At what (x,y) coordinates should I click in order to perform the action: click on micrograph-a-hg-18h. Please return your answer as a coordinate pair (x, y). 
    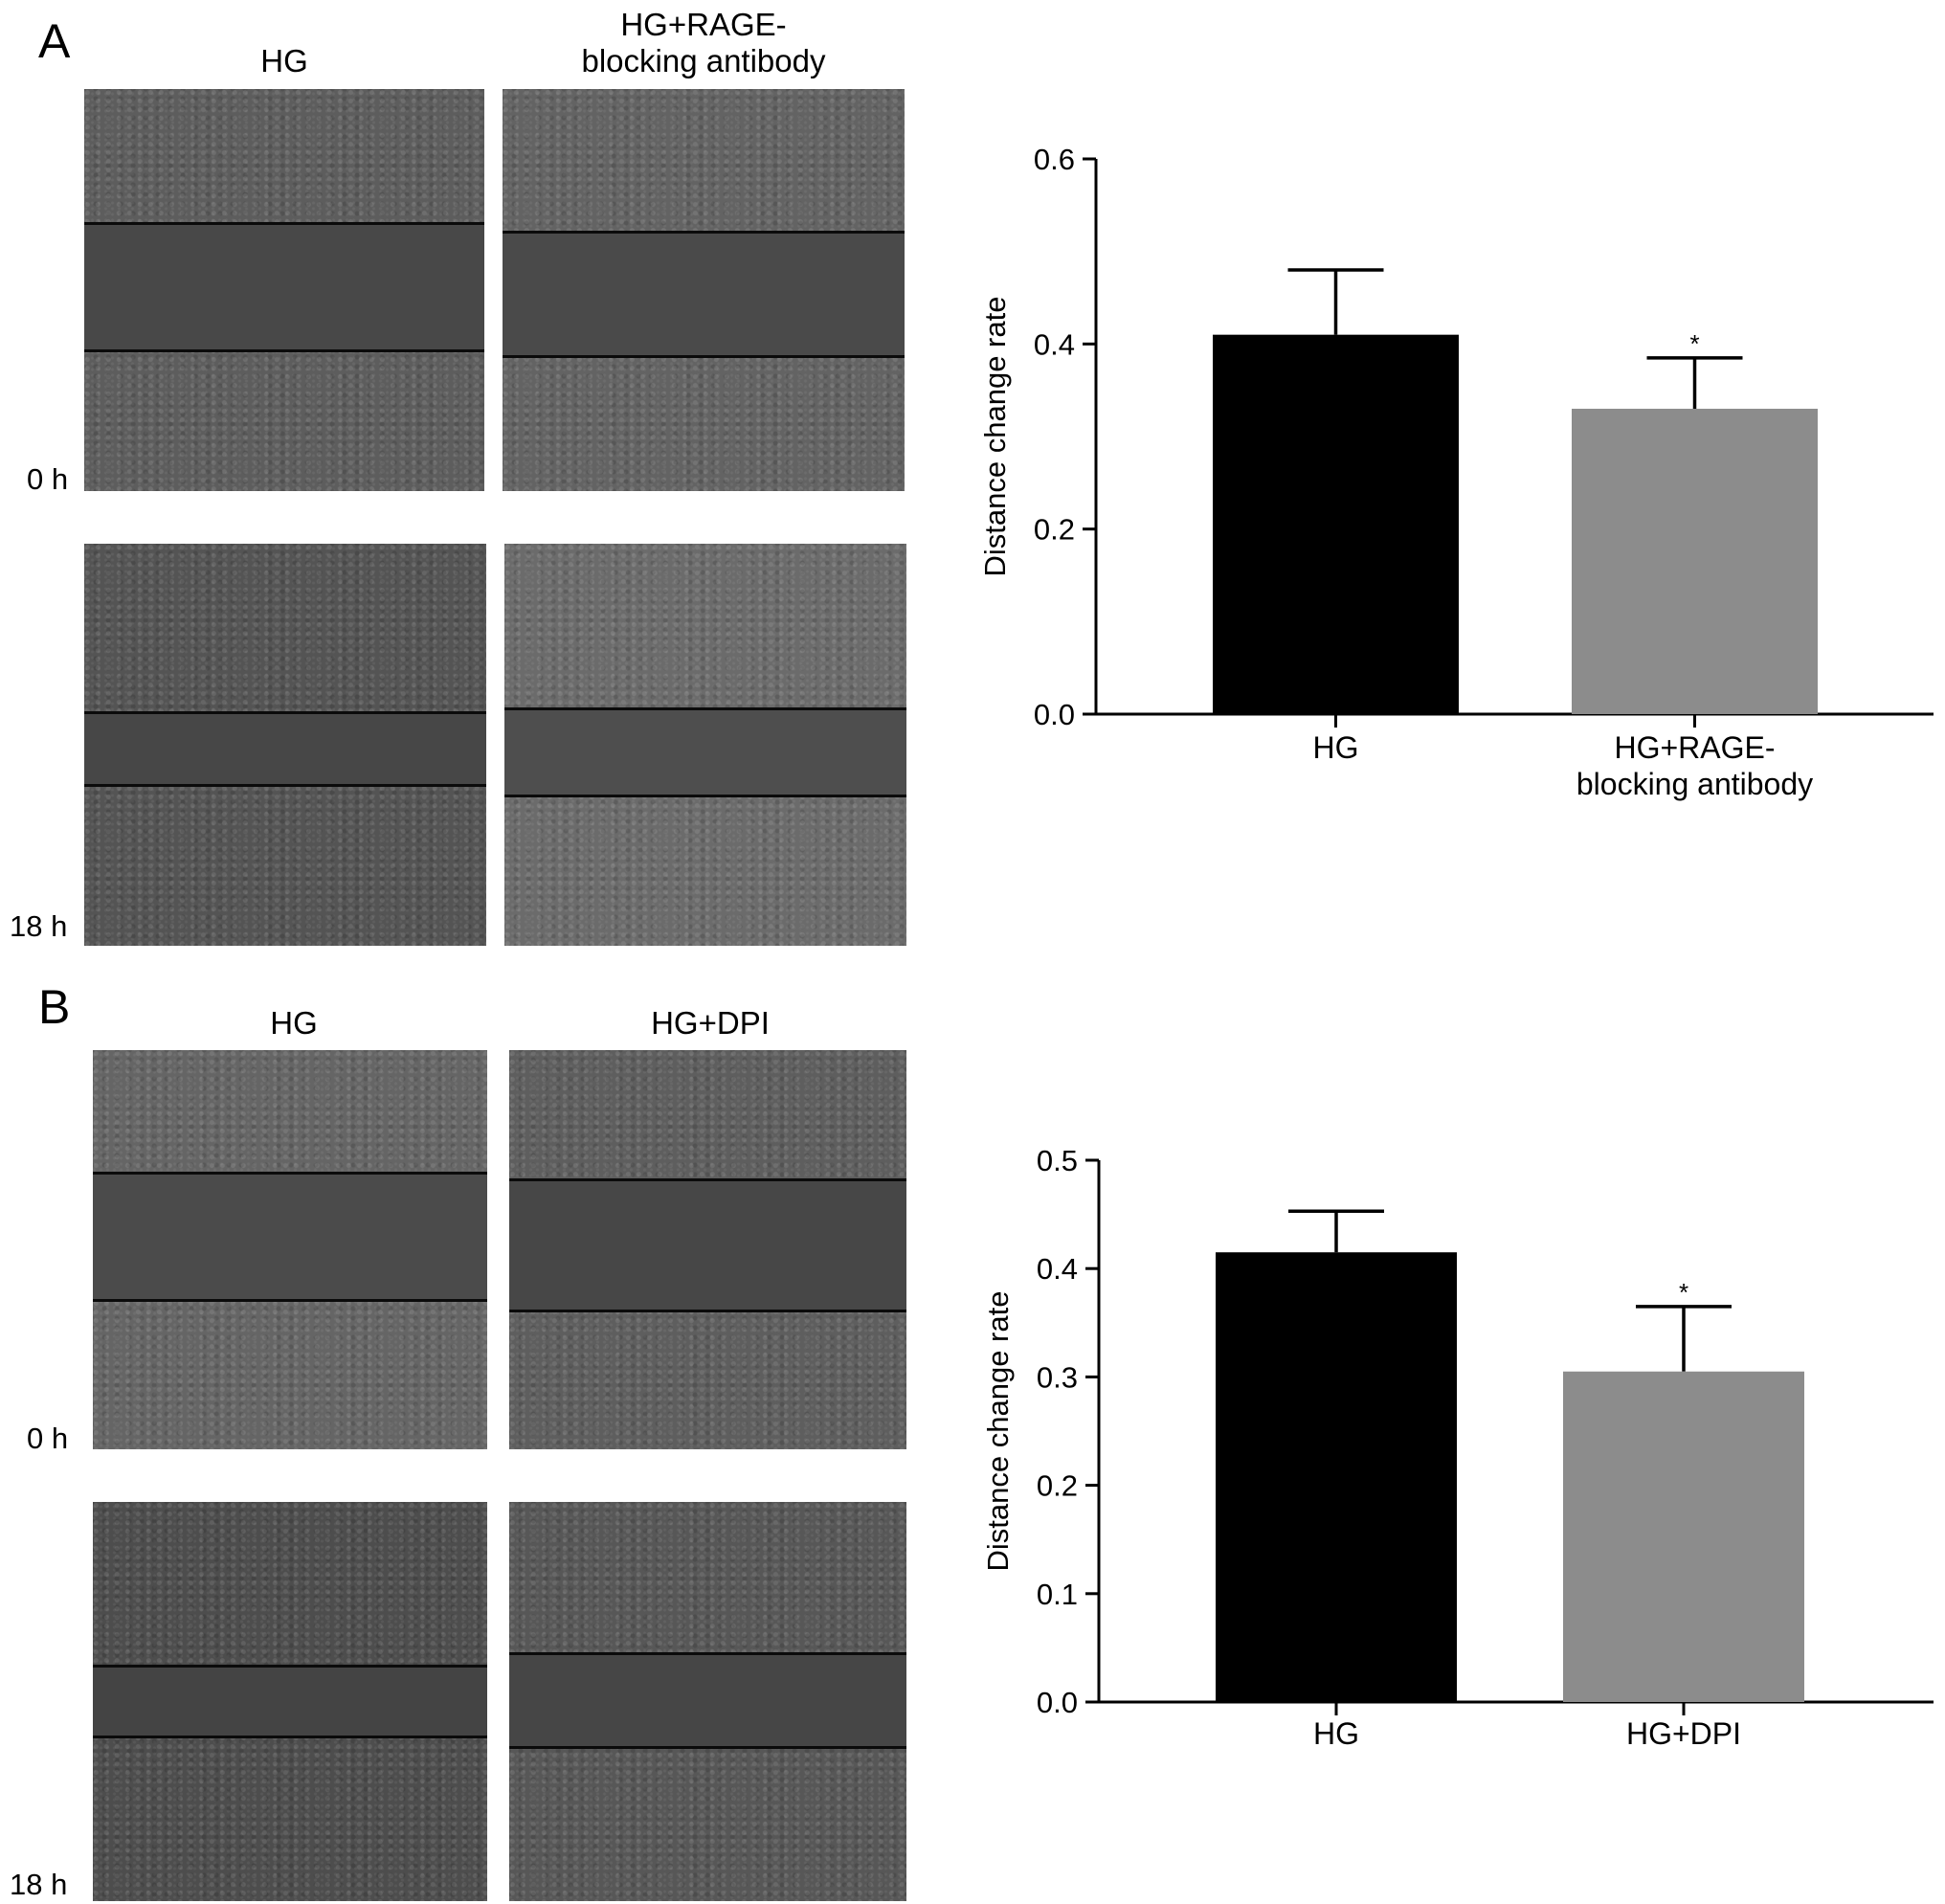
    Looking at the image, I should click on (285, 745).